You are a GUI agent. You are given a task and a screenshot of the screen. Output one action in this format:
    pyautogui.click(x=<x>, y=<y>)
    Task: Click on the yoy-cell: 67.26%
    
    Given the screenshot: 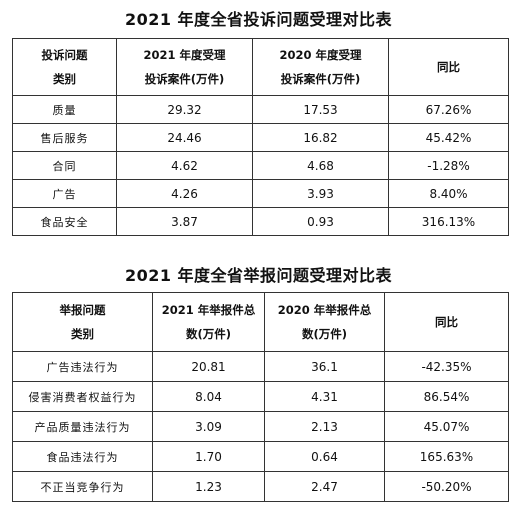 What is the action you would take?
    pyautogui.click(x=448, y=109)
    